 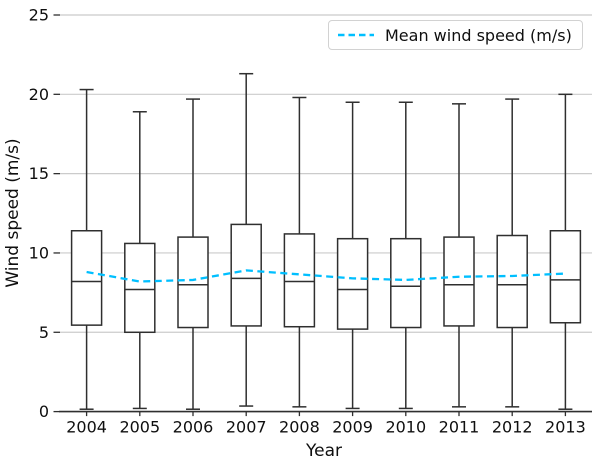 I want to click on box-2010, so click(x=406, y=255).